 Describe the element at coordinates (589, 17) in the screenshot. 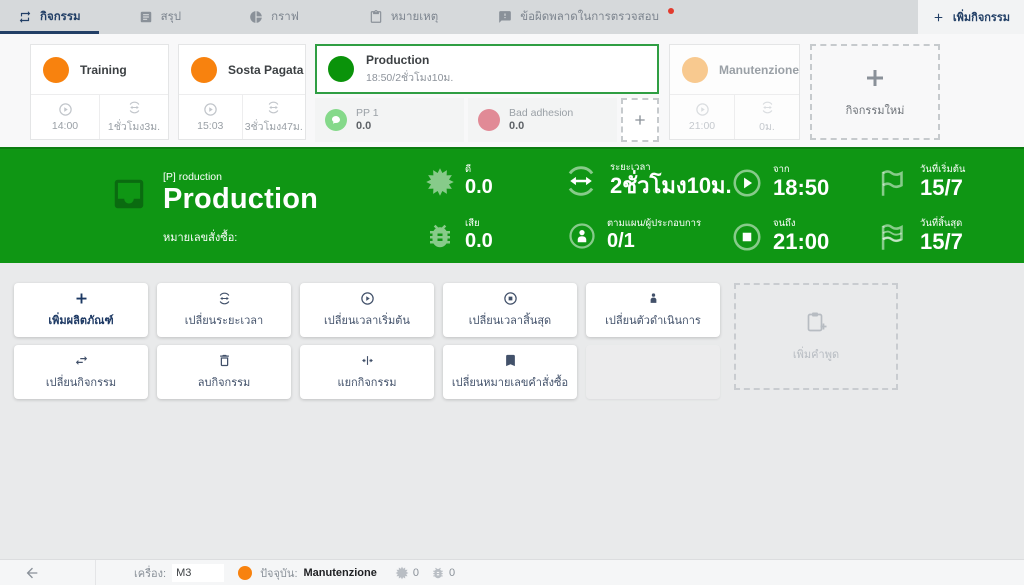

I see `tab-label: ข้อผิดพลาดในการตรวจสอบ` at that location.